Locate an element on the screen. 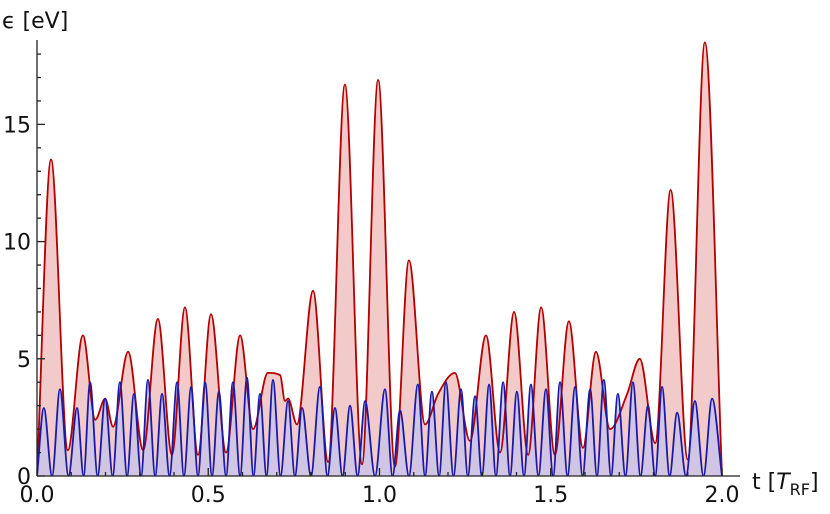 This screenshot has height=514, width=830. y-tick-label: 10 is located at coordinates (17, 243).